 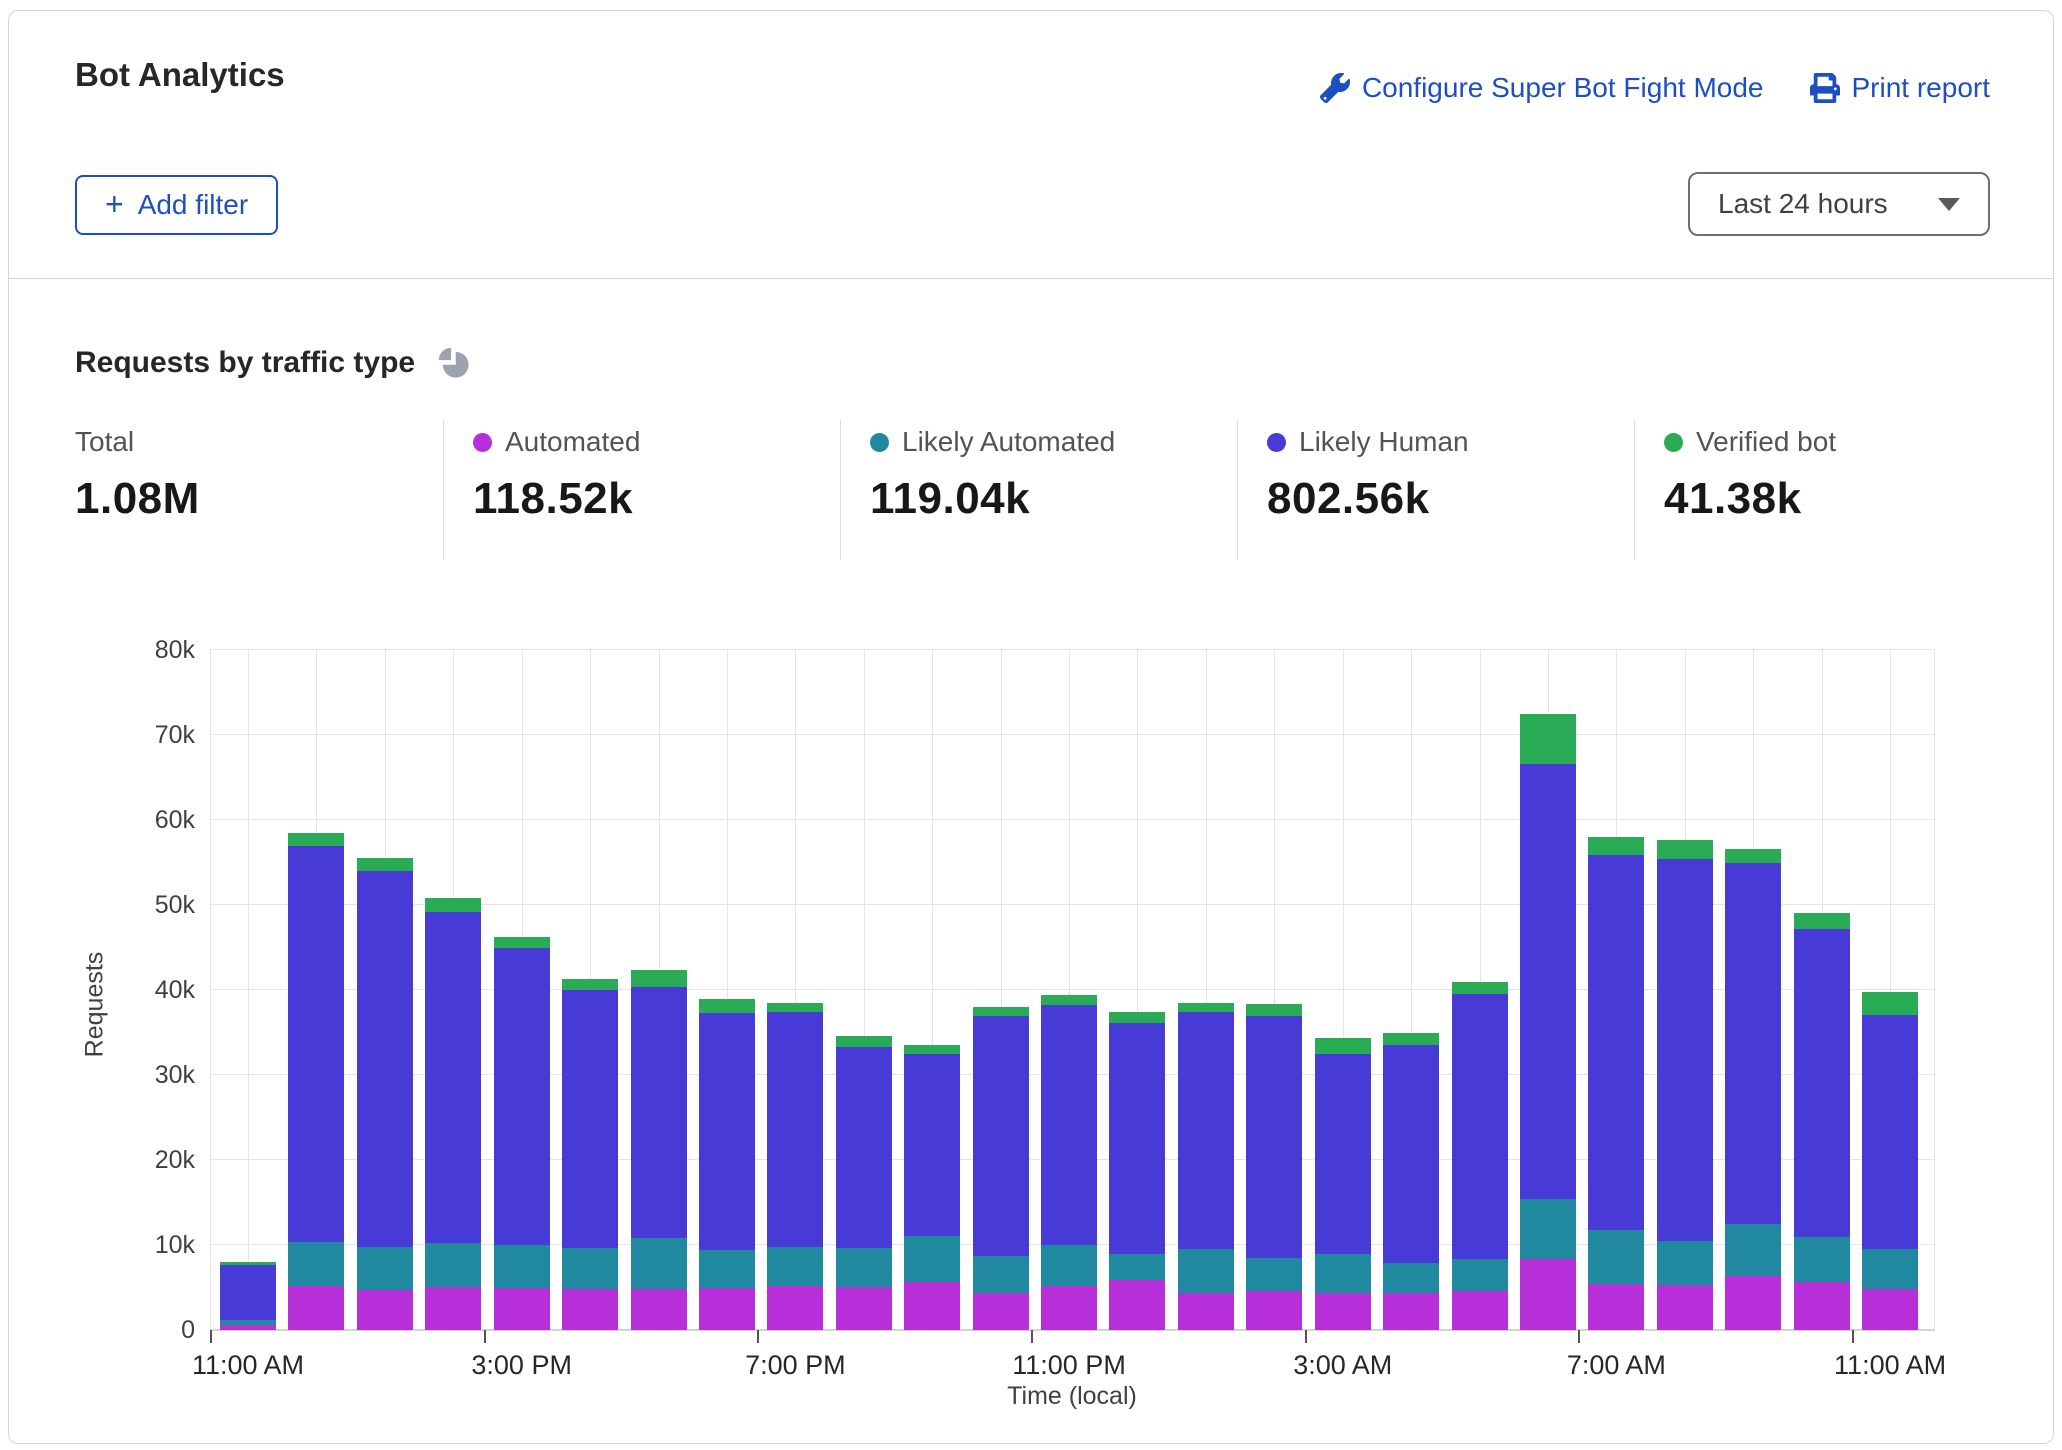 What do you see at coordinates (1348, 498) in the screenshot?
I see `stat-likely-human-value: 802.56k` at bounding box center [1348, 498].